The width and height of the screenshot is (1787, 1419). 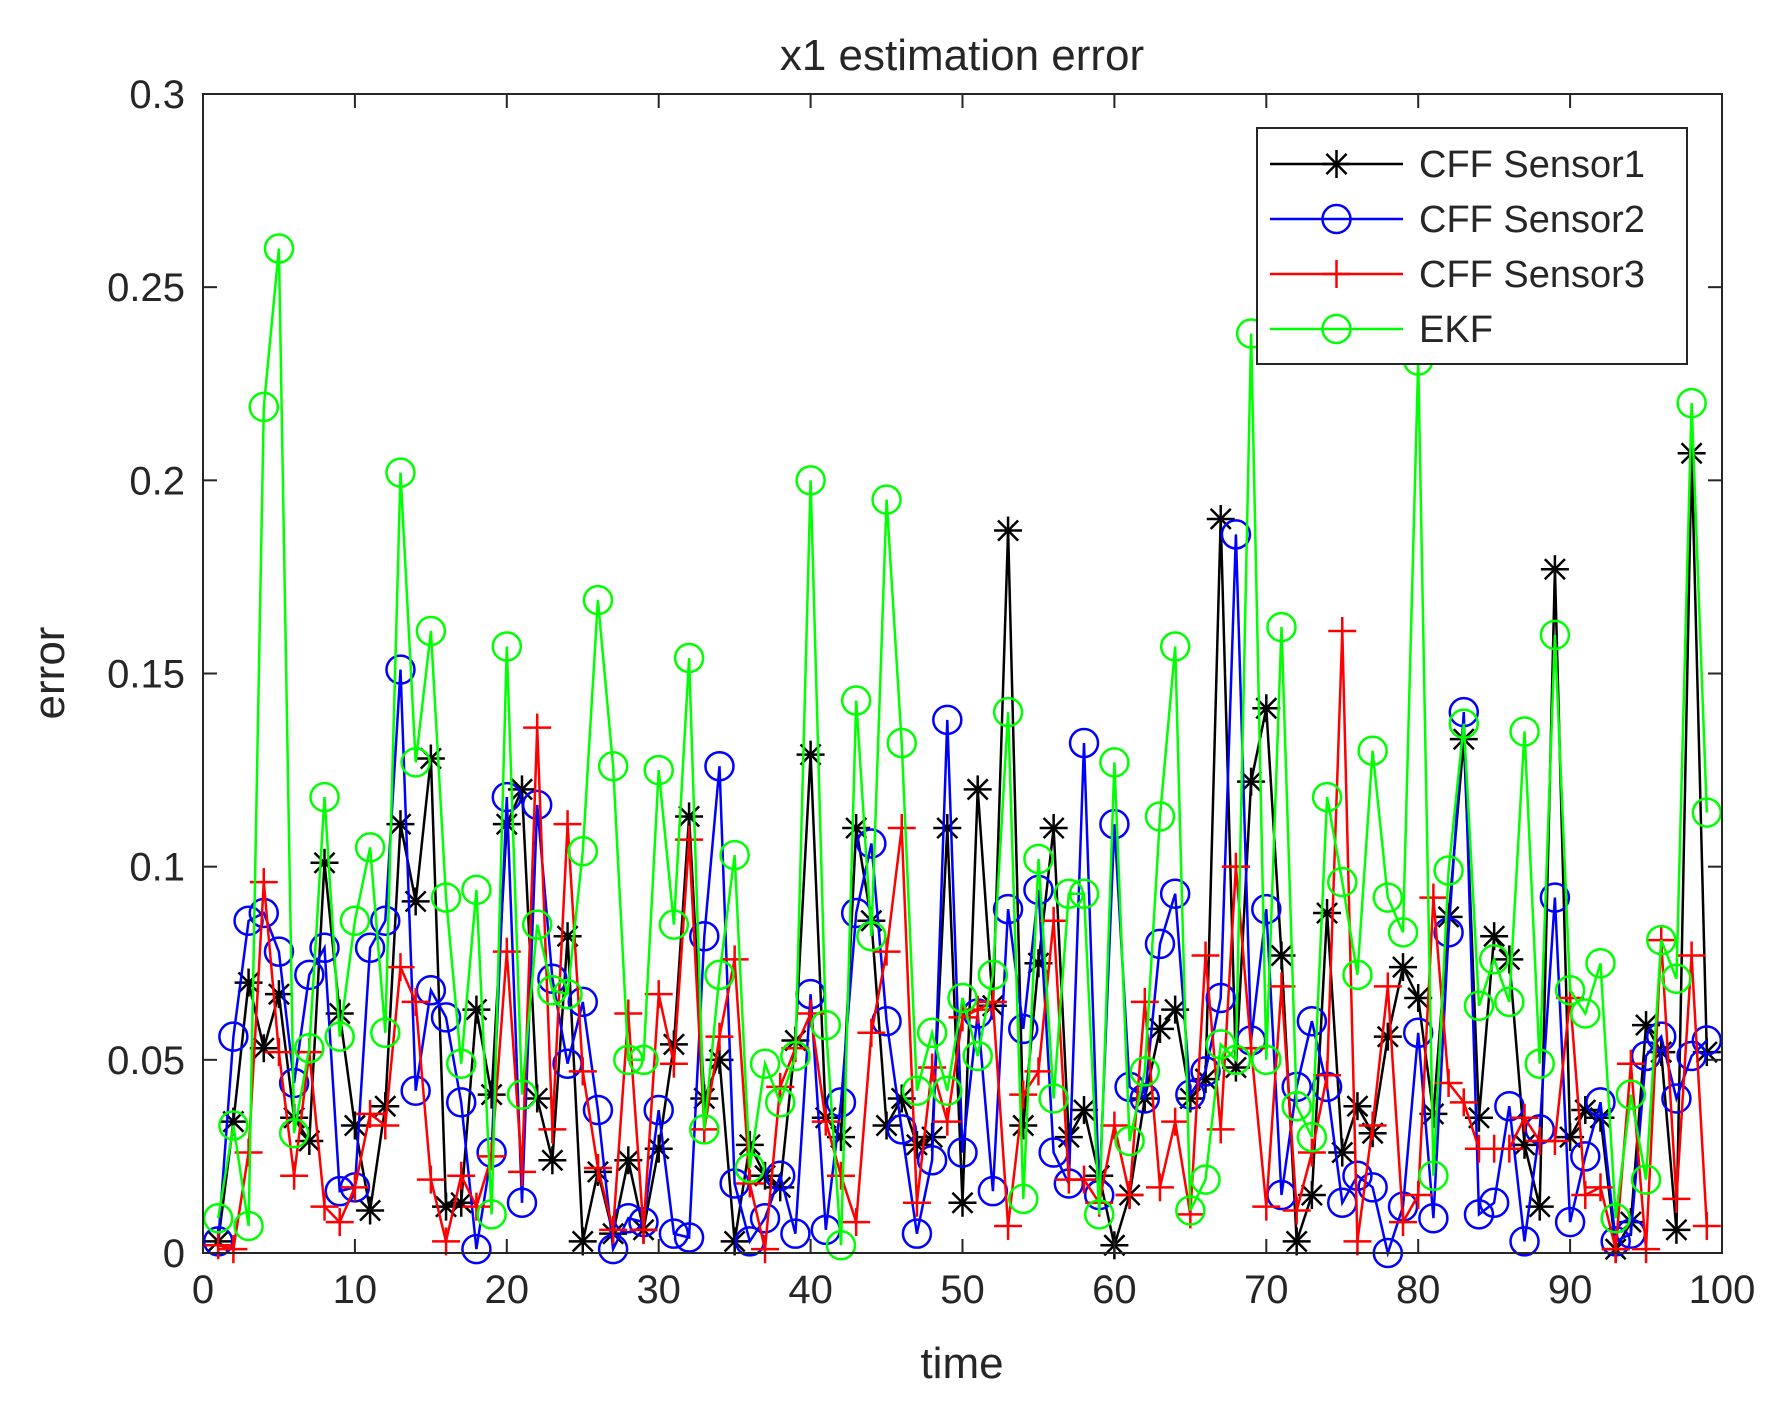 I want to click on y-axis-label: error, so click(x=49, y=673).